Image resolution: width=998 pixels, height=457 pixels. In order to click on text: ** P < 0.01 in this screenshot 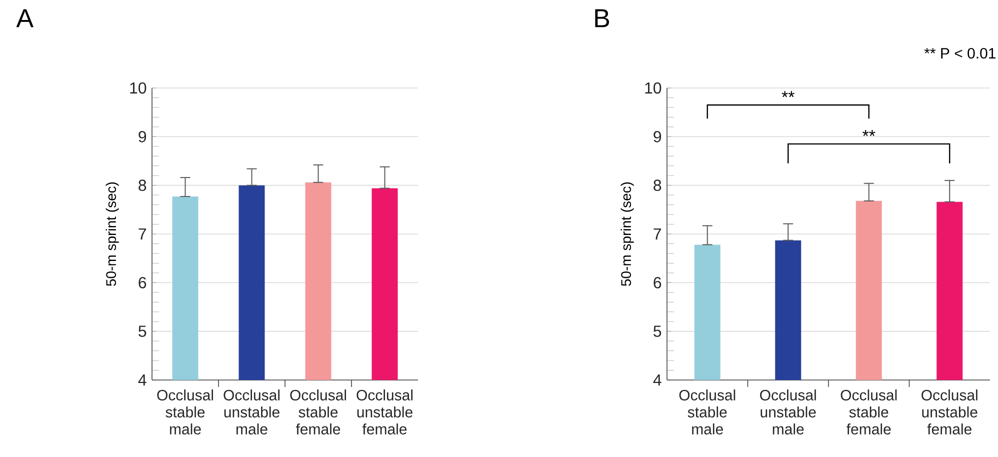, I will do `click(960, 53)`.